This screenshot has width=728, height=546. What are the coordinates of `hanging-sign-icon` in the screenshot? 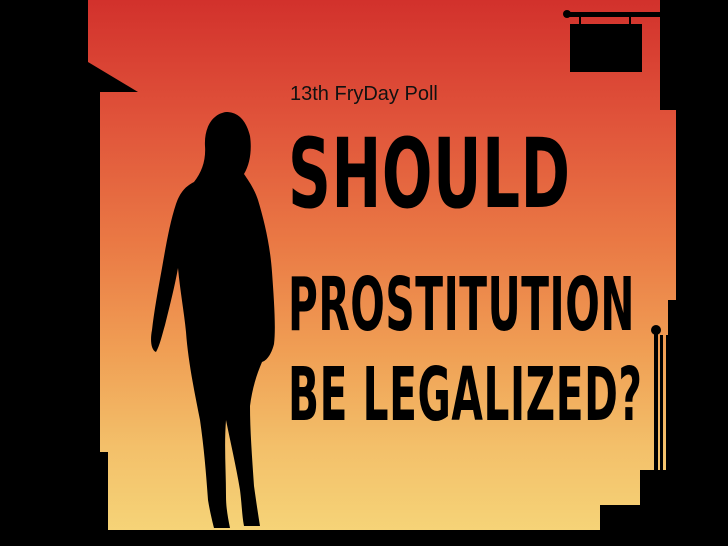 It's located at (614, 41).